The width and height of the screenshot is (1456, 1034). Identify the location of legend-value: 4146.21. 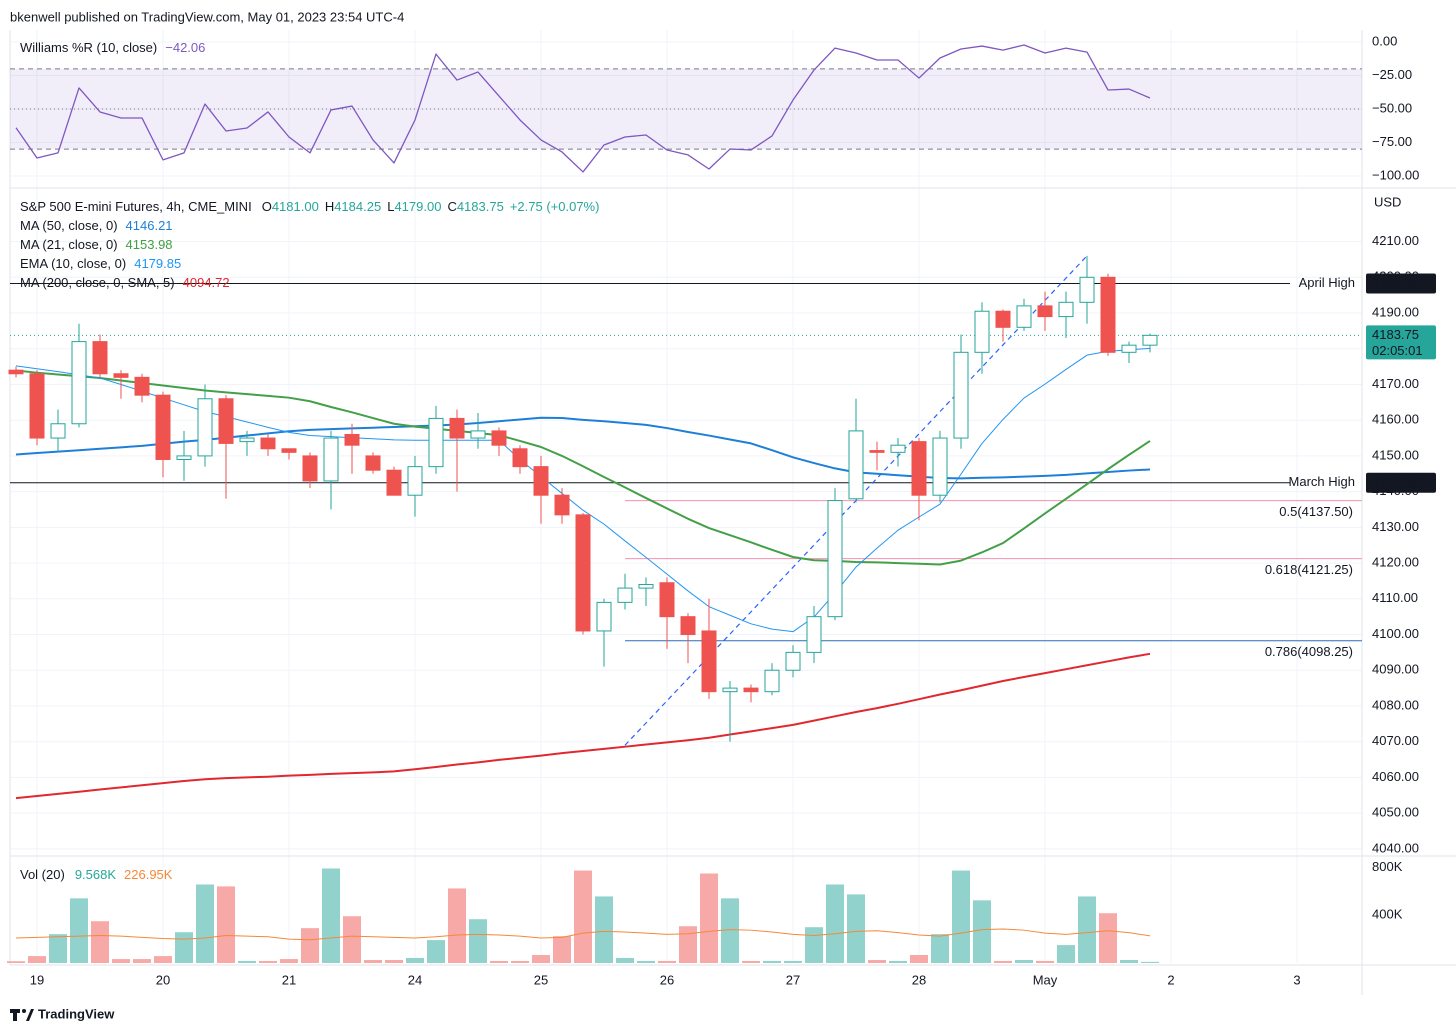
(149, 225).